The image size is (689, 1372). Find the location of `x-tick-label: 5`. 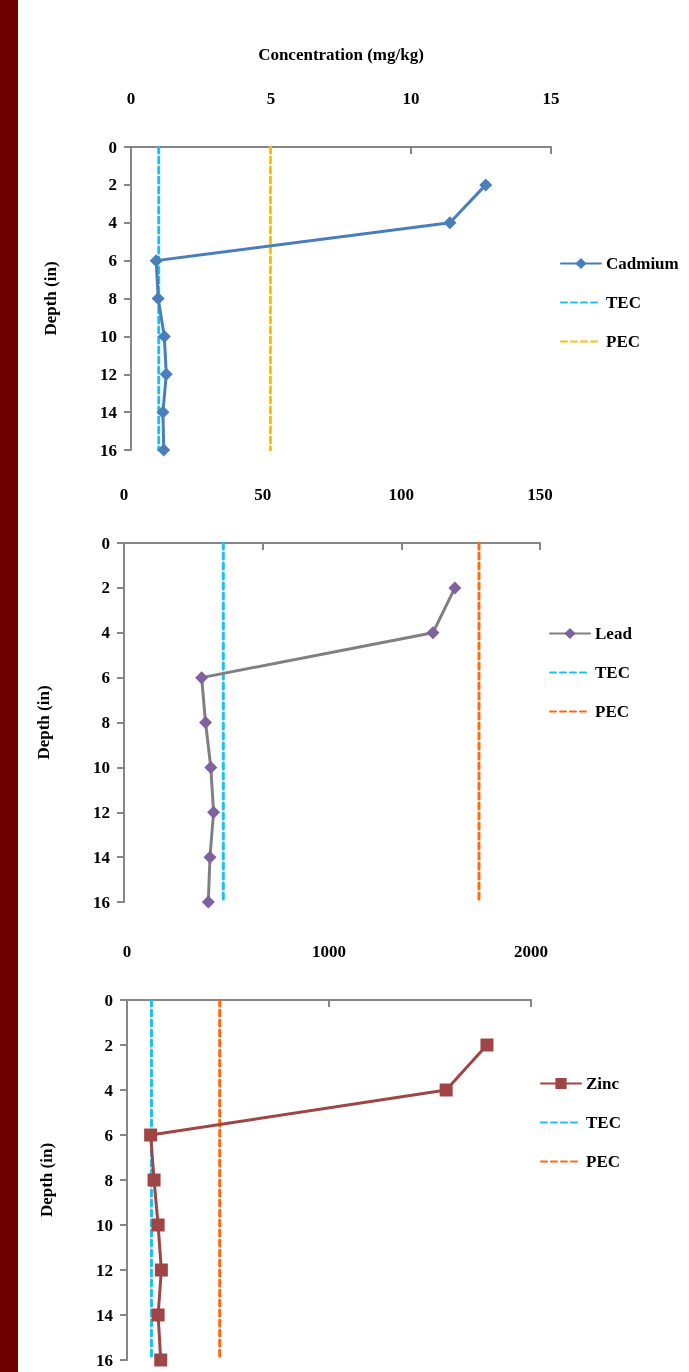

x-tick-label: 5 is located at coordinates (271, 98).